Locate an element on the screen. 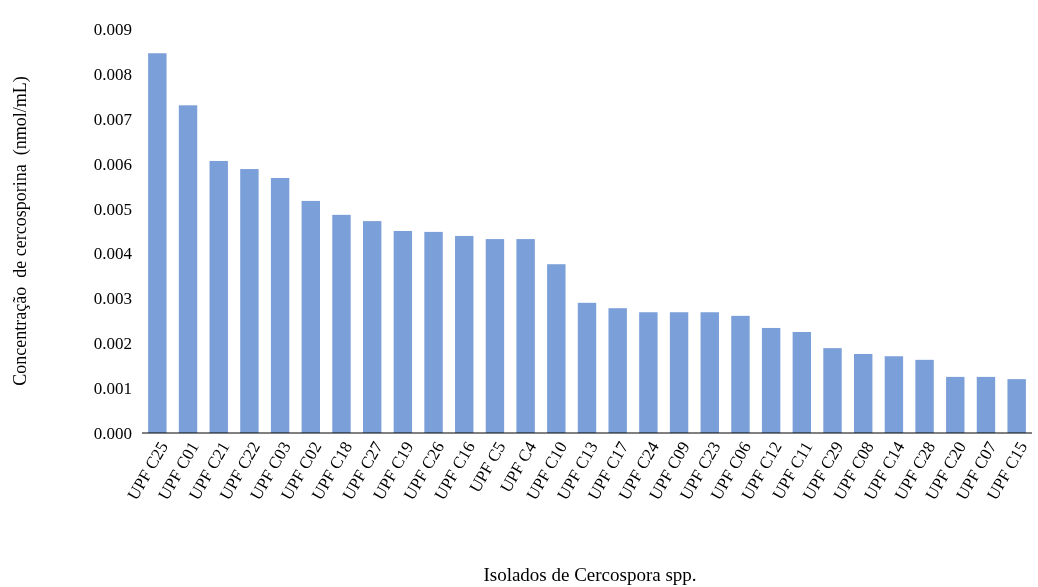 The image size is (1038, 587). y-tick-label: 0.009 is located at coordinates (112, 29).